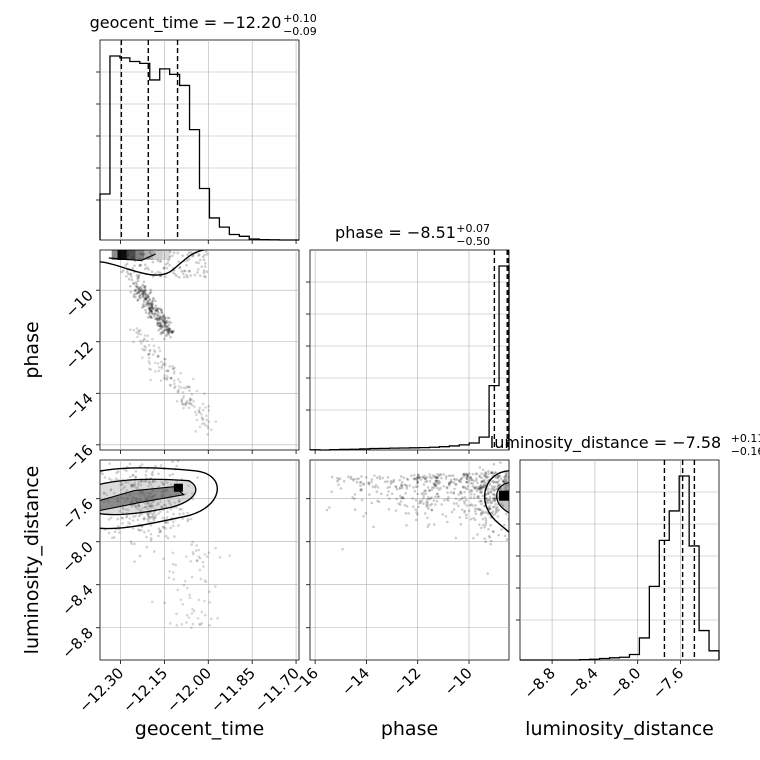 The height and width of the screenshot is (760, 760). What do you see at coordinates (77, 643) in the screenshot?
I see `y-tick-label: −8.8` at bounding box center [77, 643].